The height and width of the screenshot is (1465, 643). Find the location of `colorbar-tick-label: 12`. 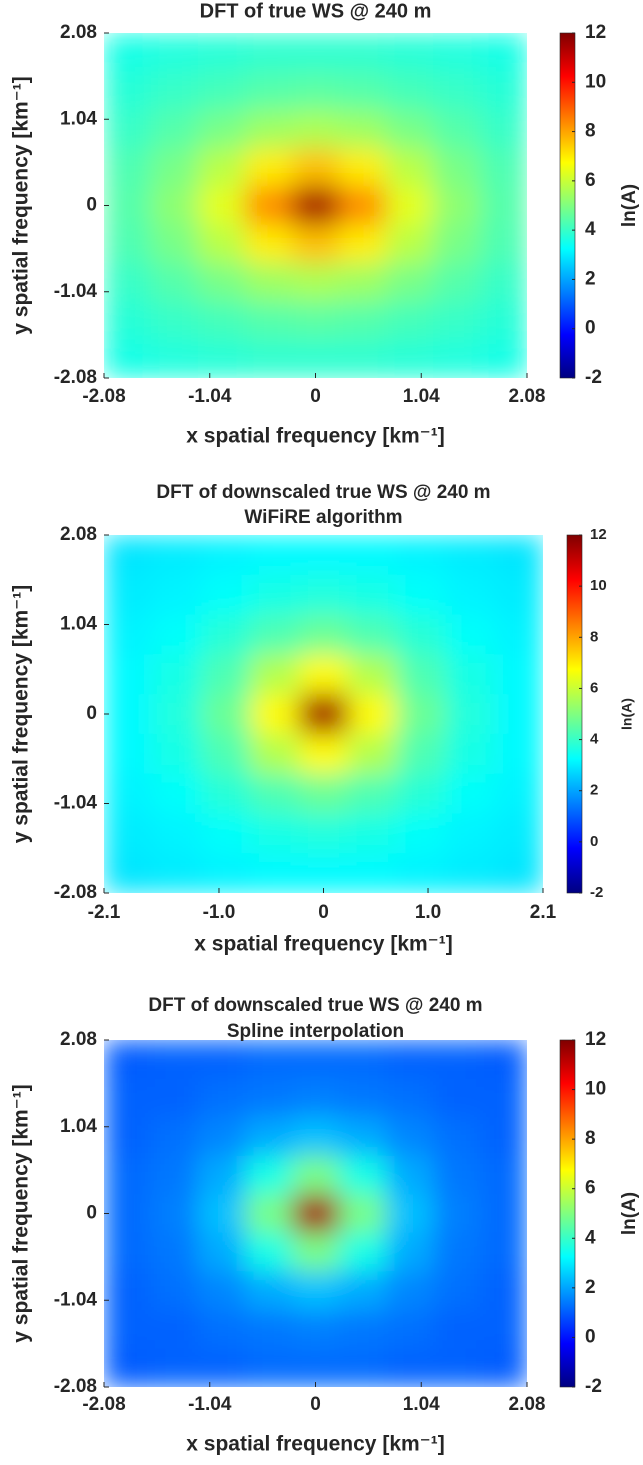

colorbar-tick-label: 12 is located at coordinates (598, 534).